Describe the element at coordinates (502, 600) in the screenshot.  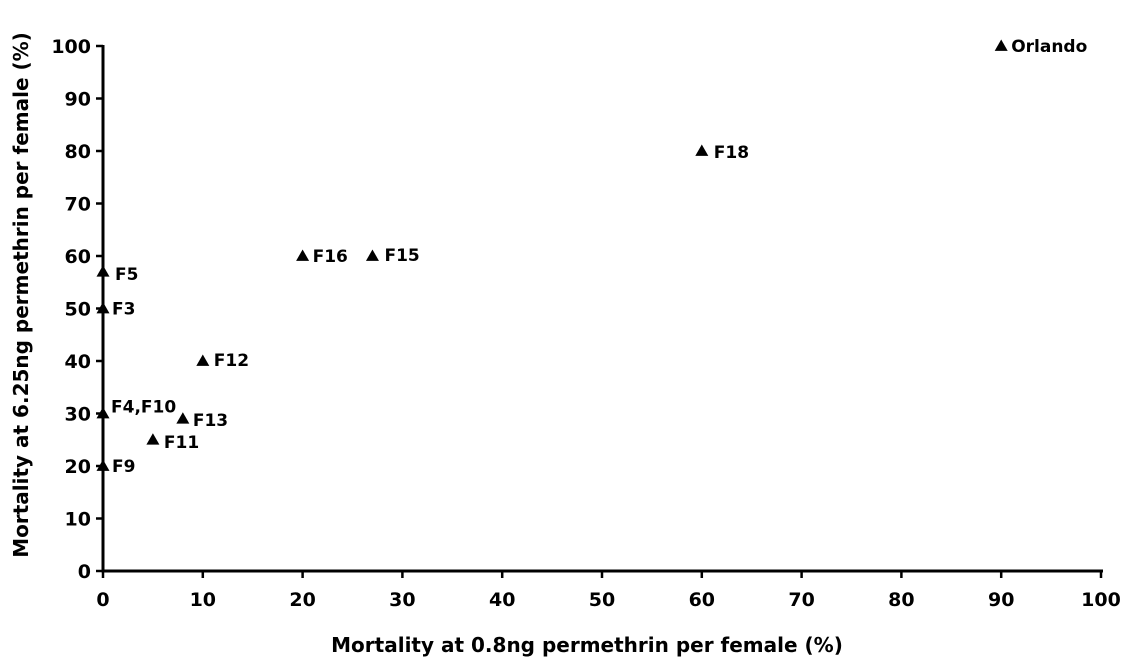
I see `x-tick-label: 40` at that location.